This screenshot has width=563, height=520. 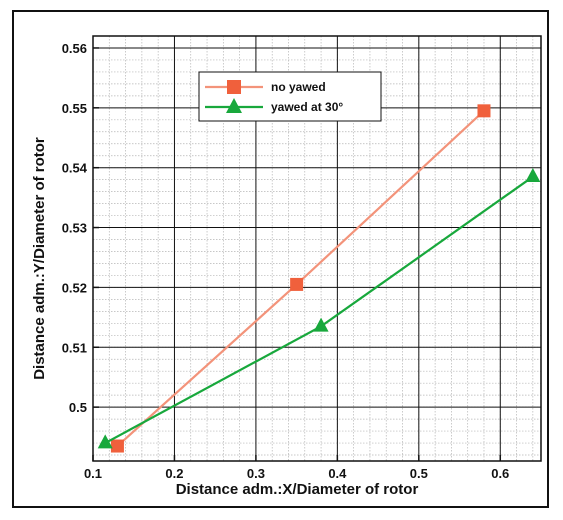 I want to click on legend-marker-no-yawed, so click(x=234, y=87).